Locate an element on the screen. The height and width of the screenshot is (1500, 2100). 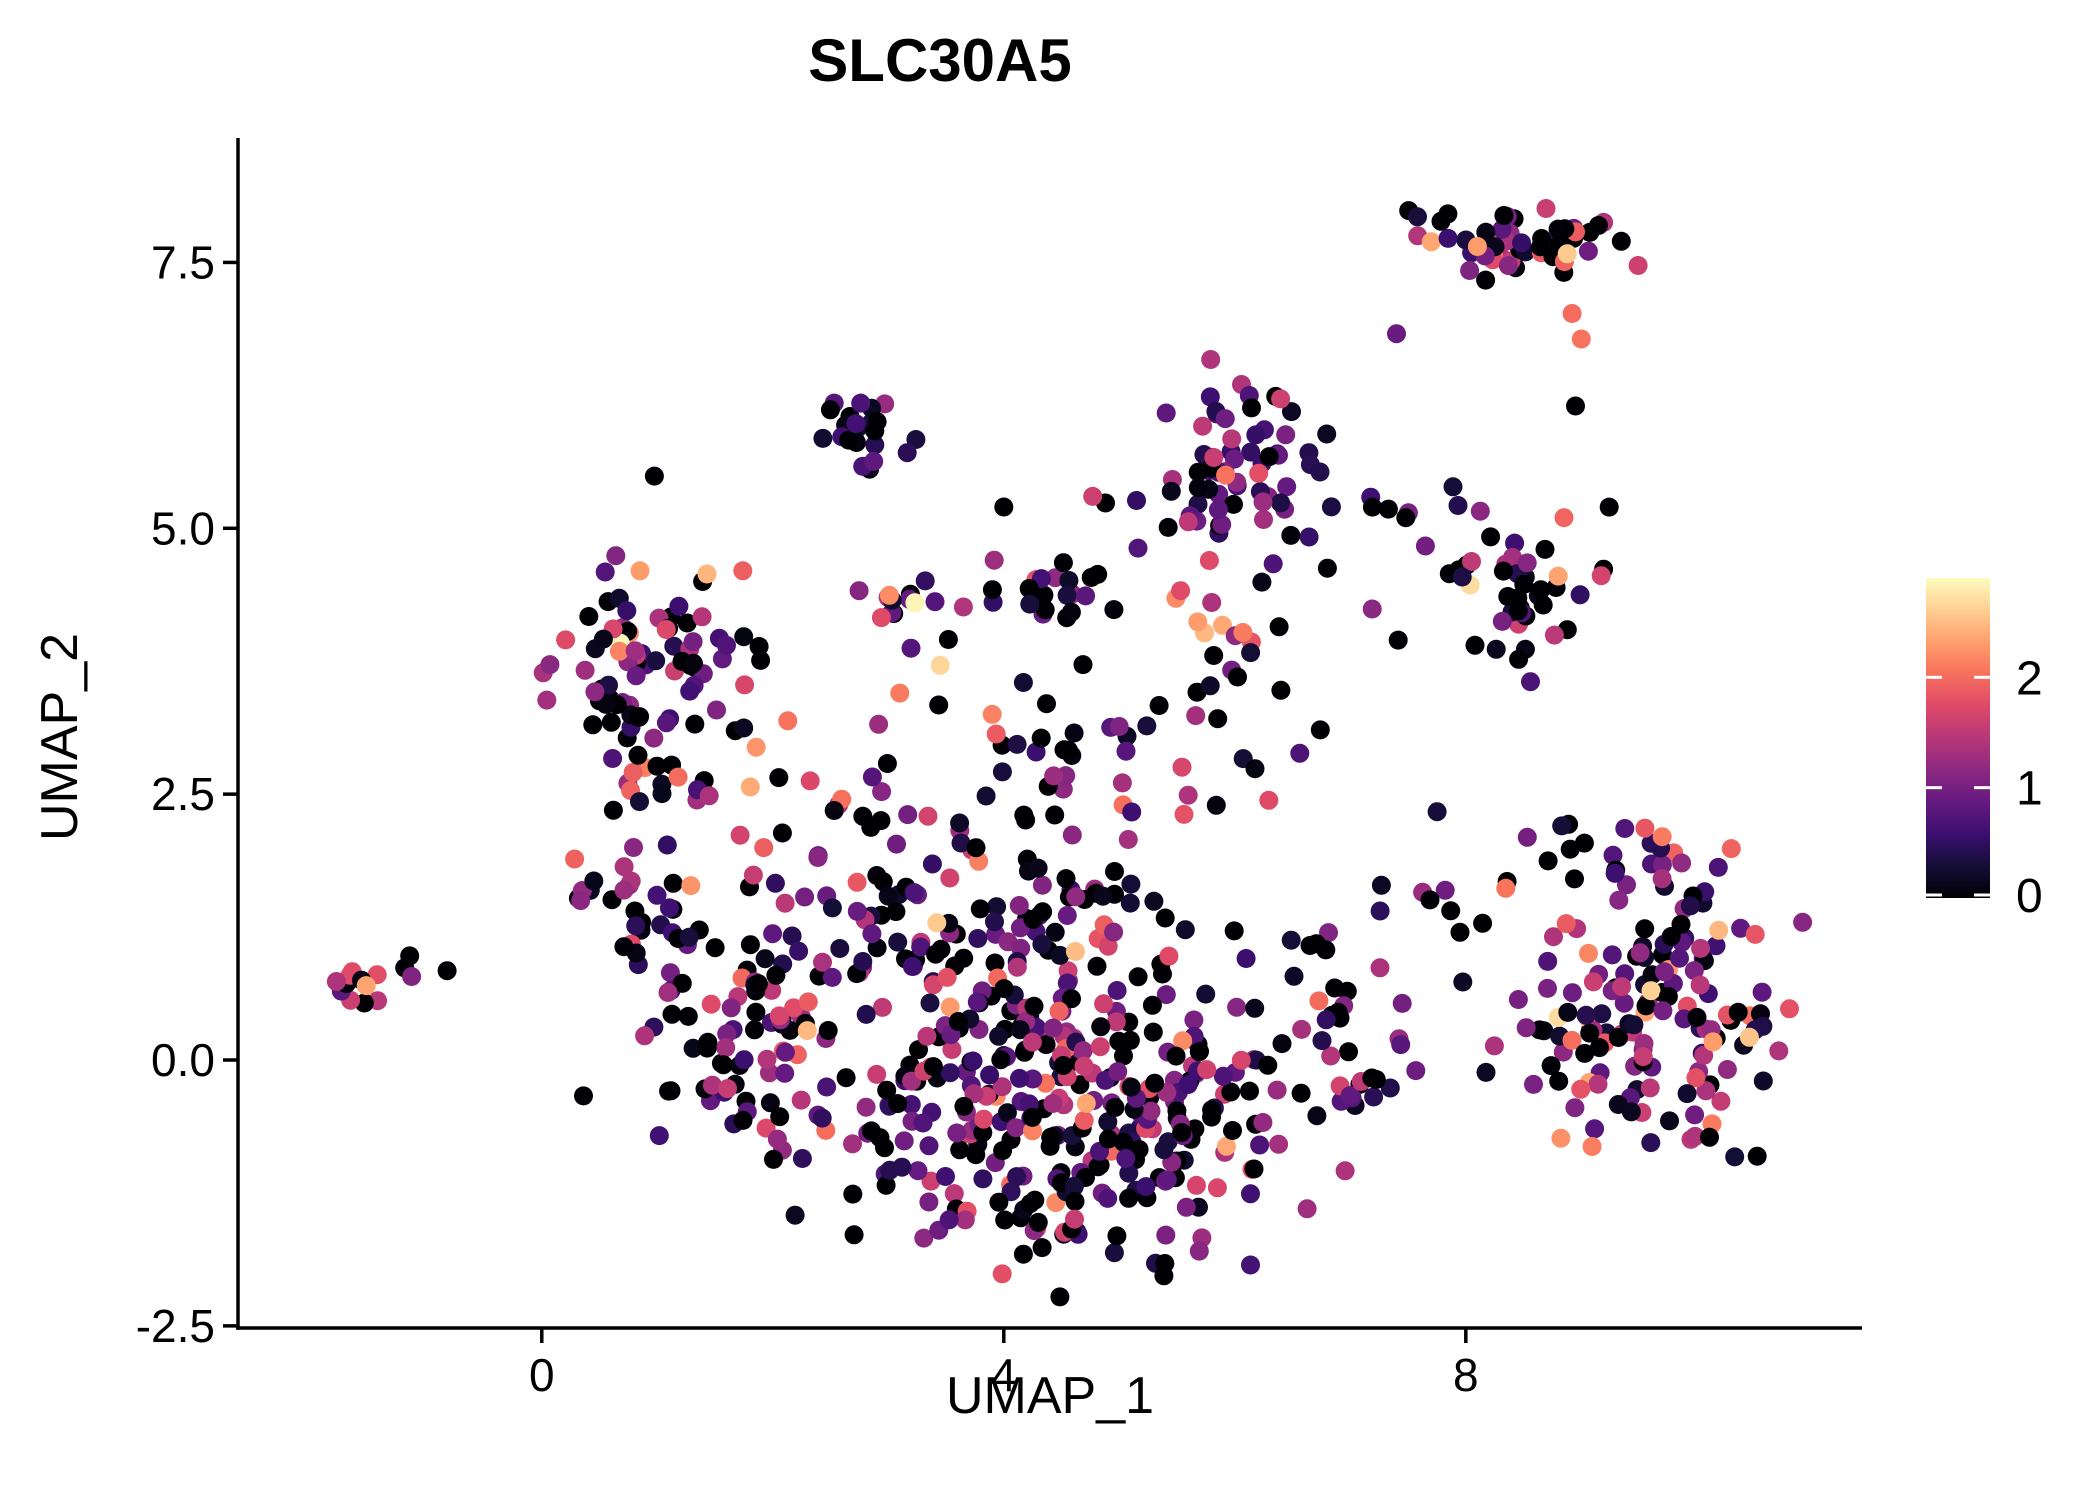
y-tick-label: 7.5 is located at coordinates (183, 262).